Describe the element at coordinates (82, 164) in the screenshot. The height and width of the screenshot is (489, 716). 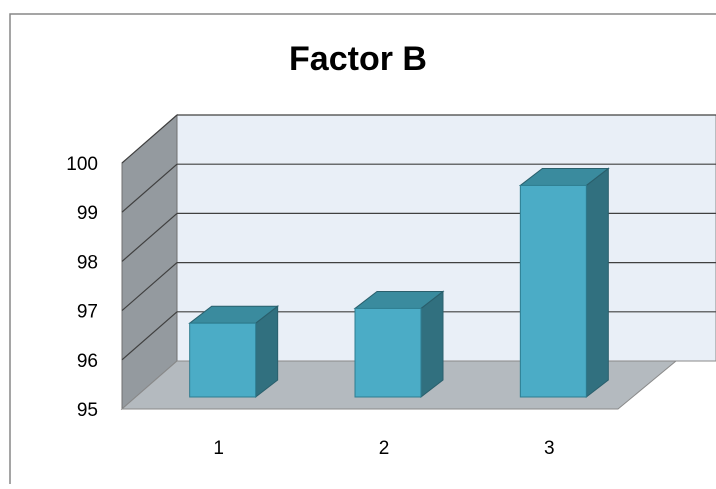
I see `y-tick-label: 100` at that location.